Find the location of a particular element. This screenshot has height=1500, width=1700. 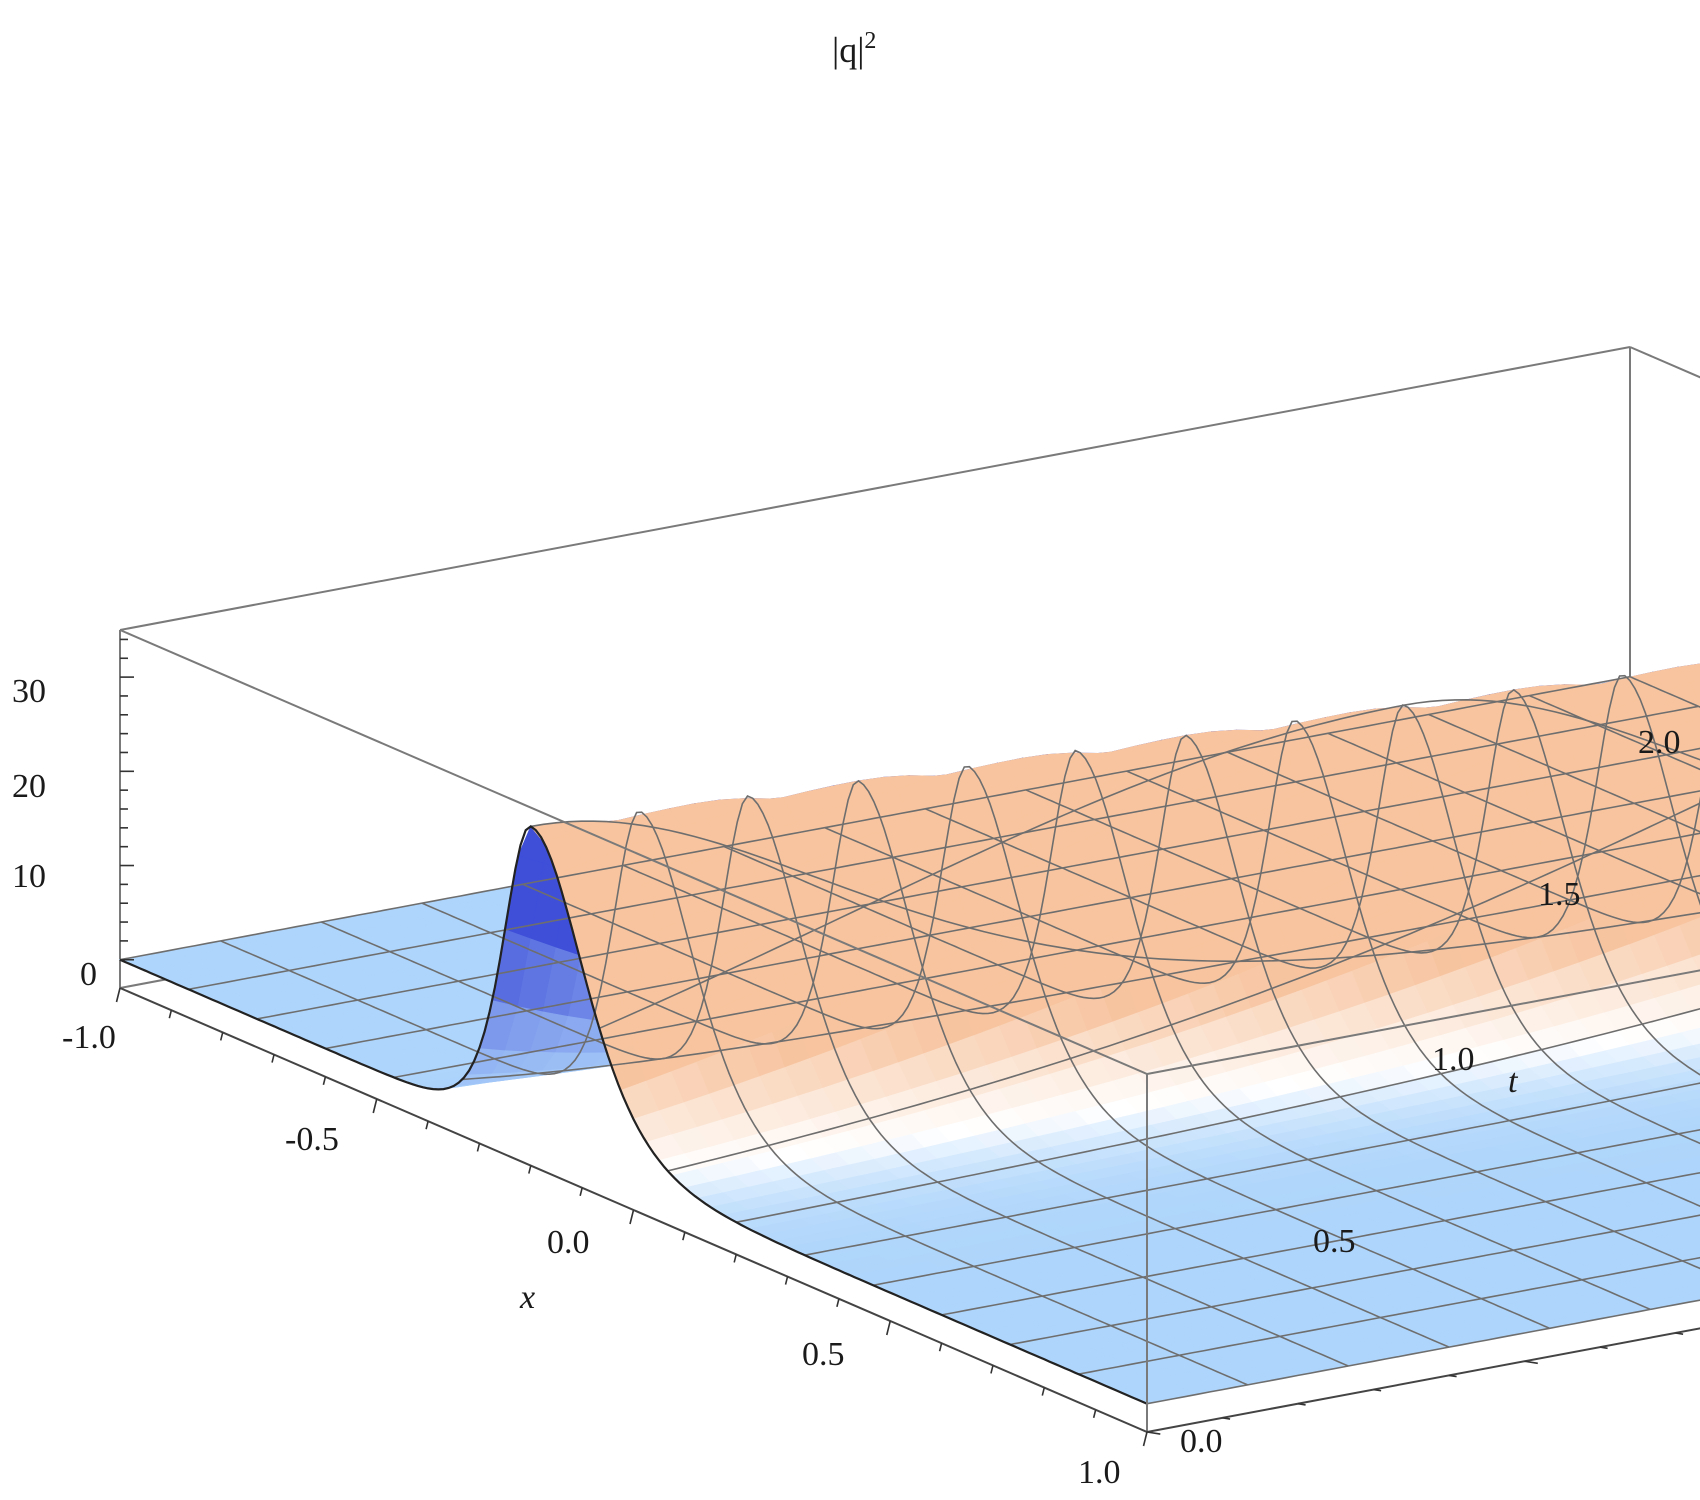

x-axis-title: x is located at coordinates (527, 1297).